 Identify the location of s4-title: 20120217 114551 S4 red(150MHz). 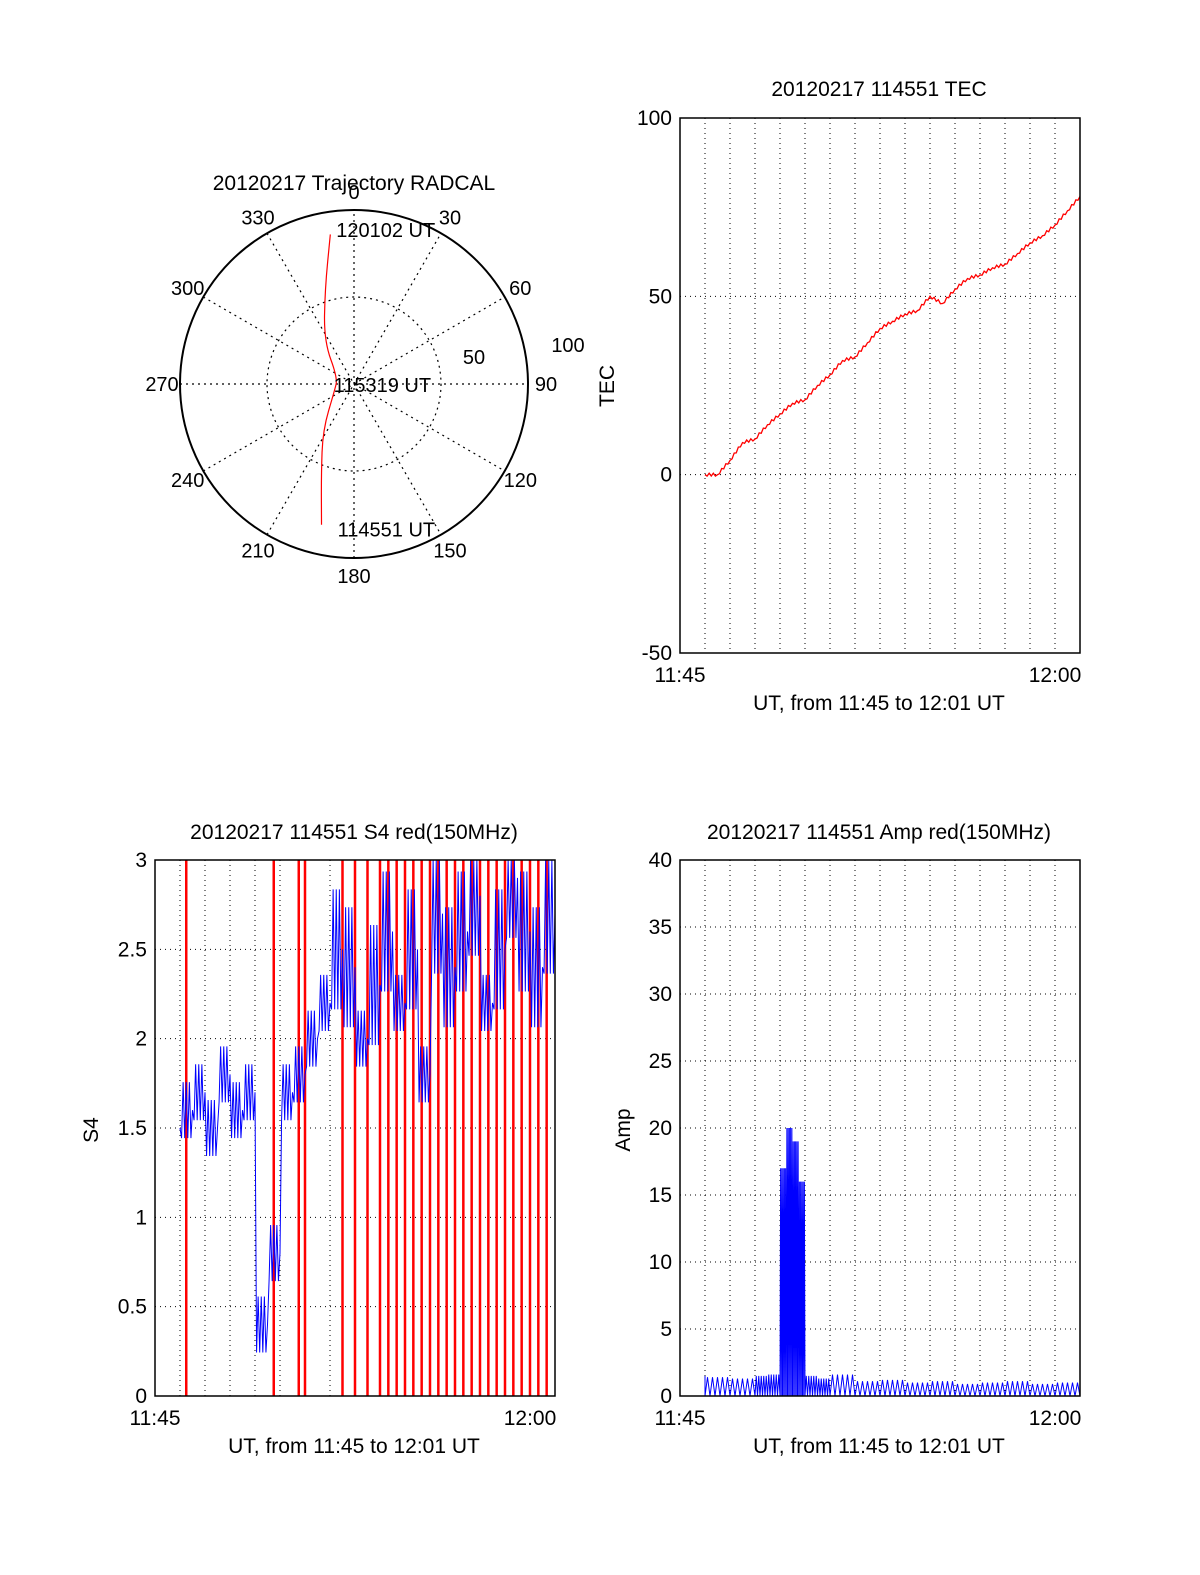
(354, 832).